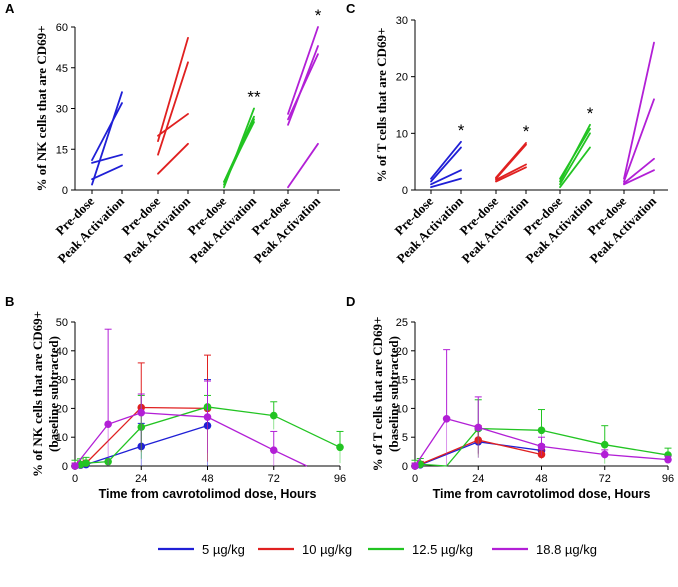 The width and height of the screenshot is (678, 587). Describe the element at coordinates (566, 549) in the screenshot. I see `legend-label: 18.8 µg/kg` at that location.